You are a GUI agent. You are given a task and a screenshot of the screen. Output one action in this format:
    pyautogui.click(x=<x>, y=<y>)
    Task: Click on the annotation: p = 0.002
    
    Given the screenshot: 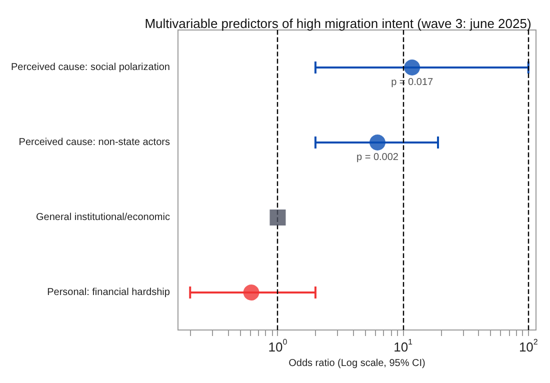 What is the action you would take?
    pyautogui.click(x=377, y=157)
    